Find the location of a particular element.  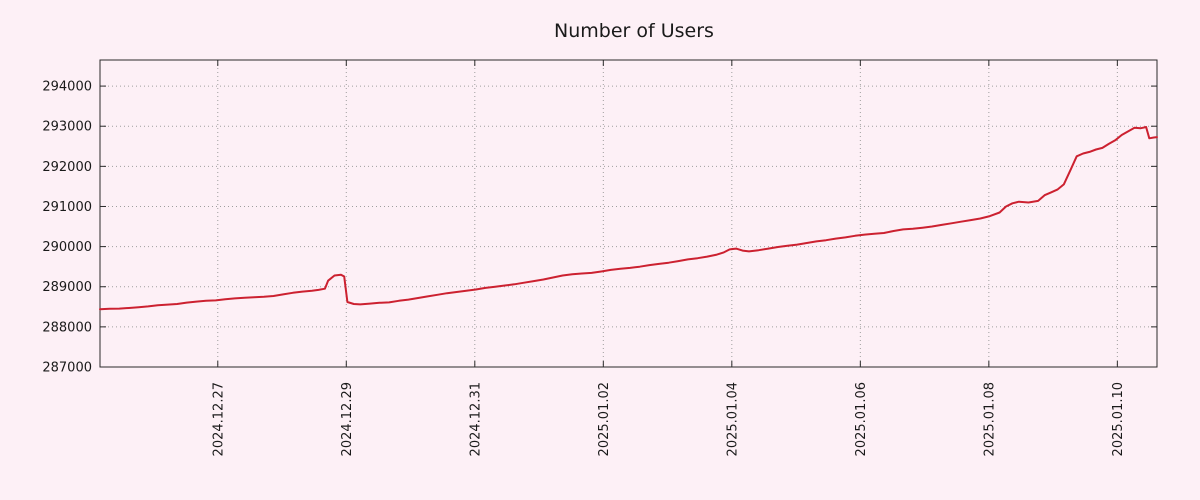

y-tick-label: 294000 is located at coordinates (67, 87).